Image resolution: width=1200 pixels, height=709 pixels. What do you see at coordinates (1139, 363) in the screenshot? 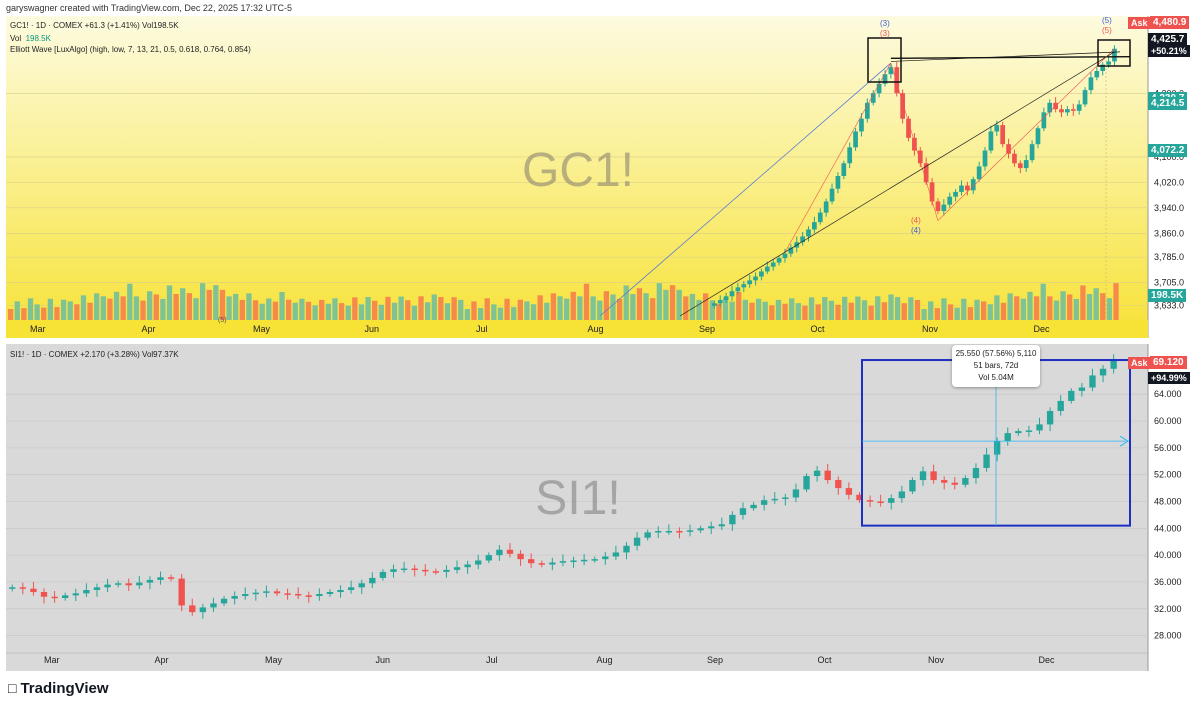
I see `silver-ask-label: Ask` at bounding box center [1139, 363].